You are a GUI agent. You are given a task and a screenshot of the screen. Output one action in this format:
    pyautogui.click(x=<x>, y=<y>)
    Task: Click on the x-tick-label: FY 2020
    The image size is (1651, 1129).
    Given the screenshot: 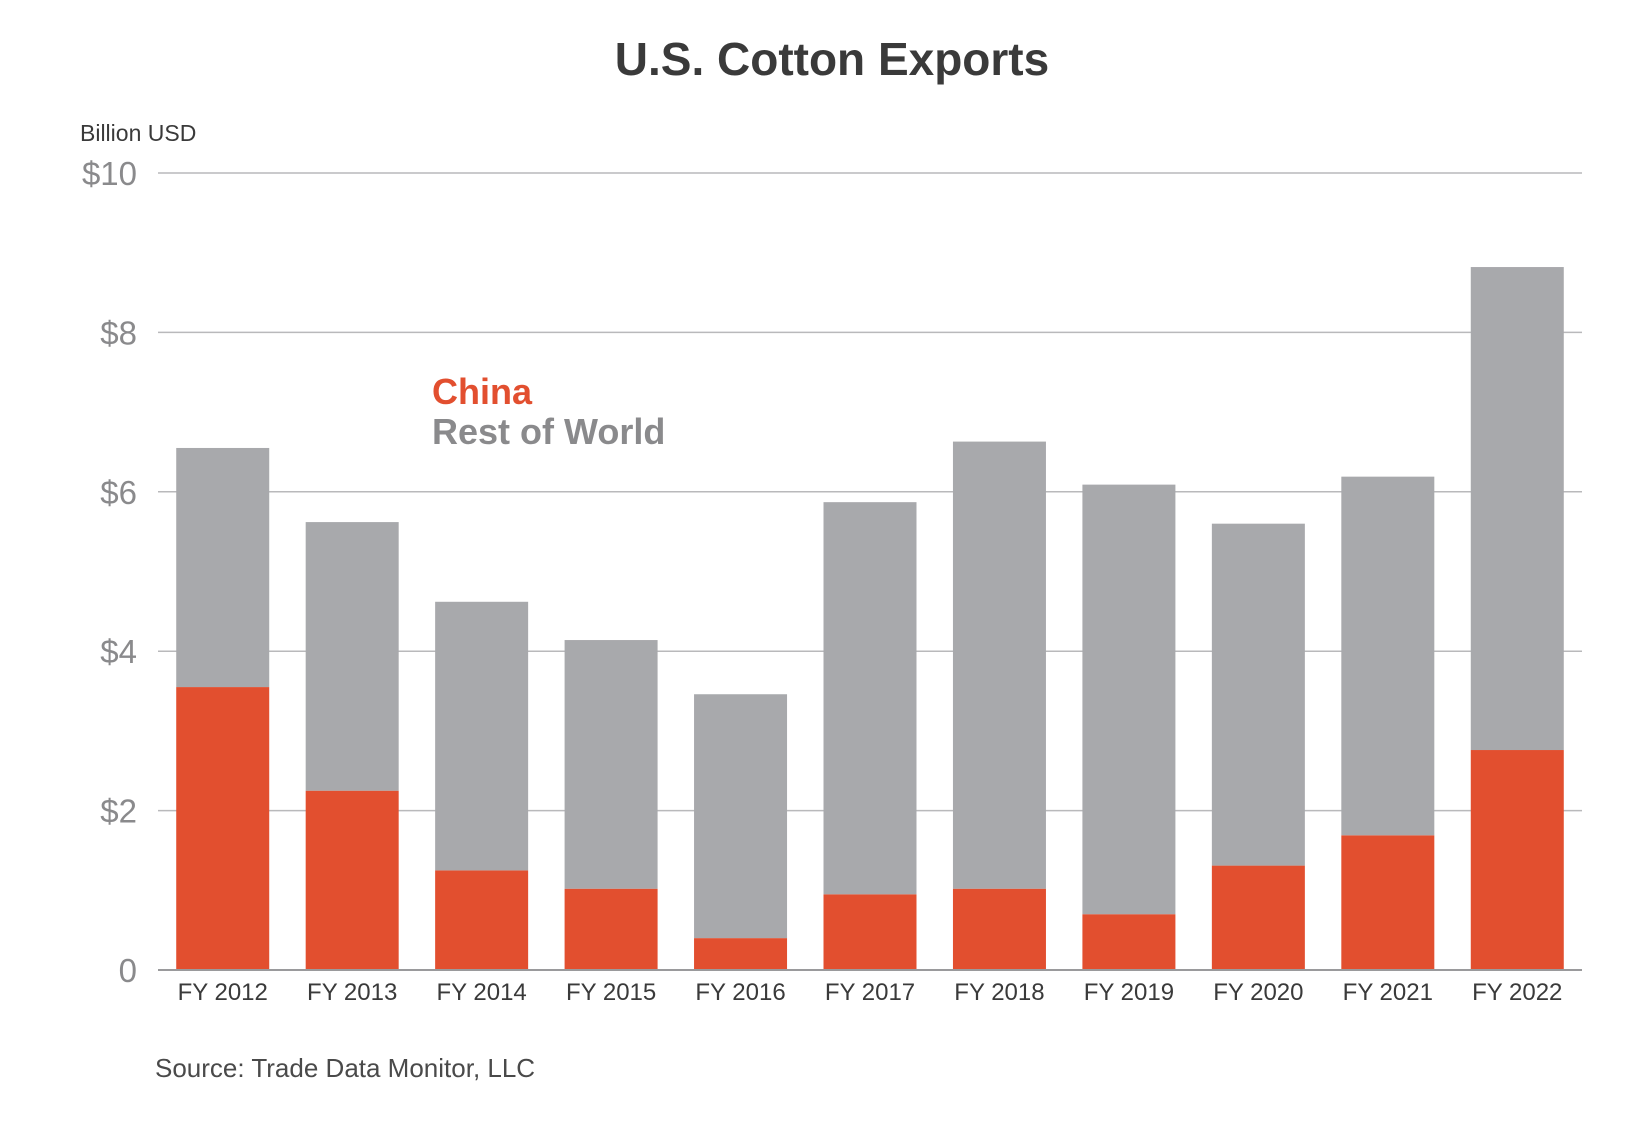 What is the action you would take?
    pyautogui.click(x=1258, y=992)
    